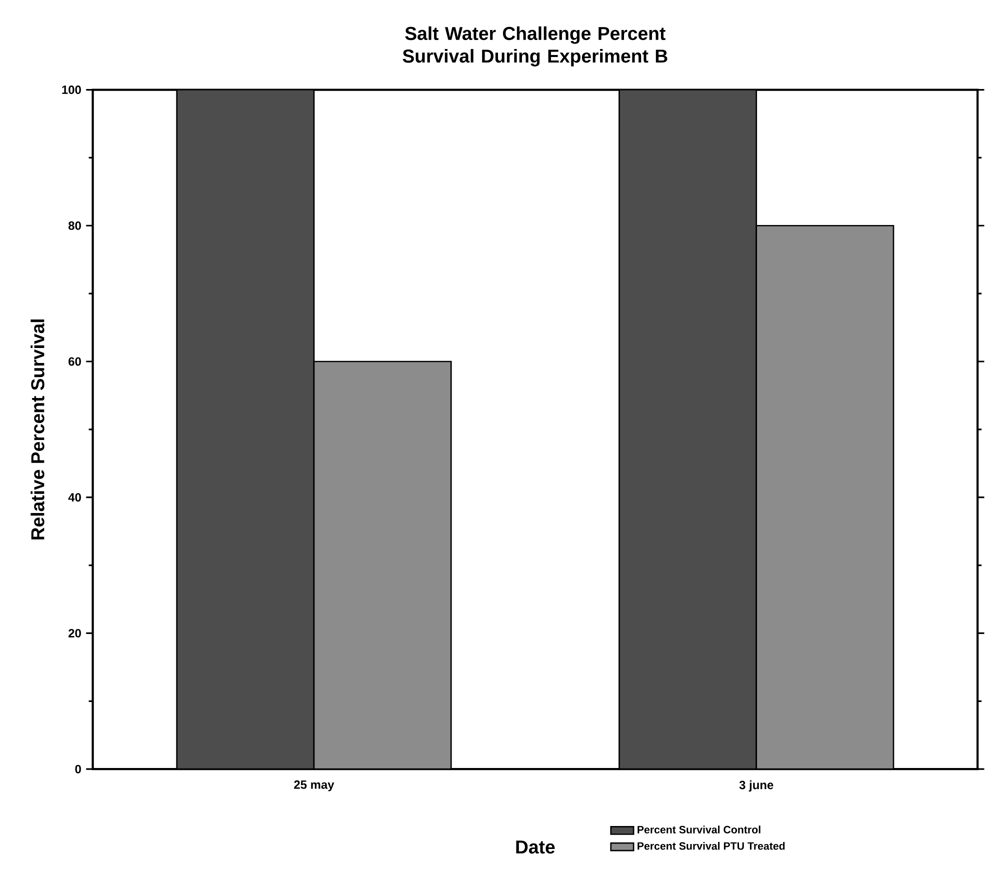 The height and width of the screenshot is (873, 985). I want to click on y-tick-label: 0, so click(78, 769).